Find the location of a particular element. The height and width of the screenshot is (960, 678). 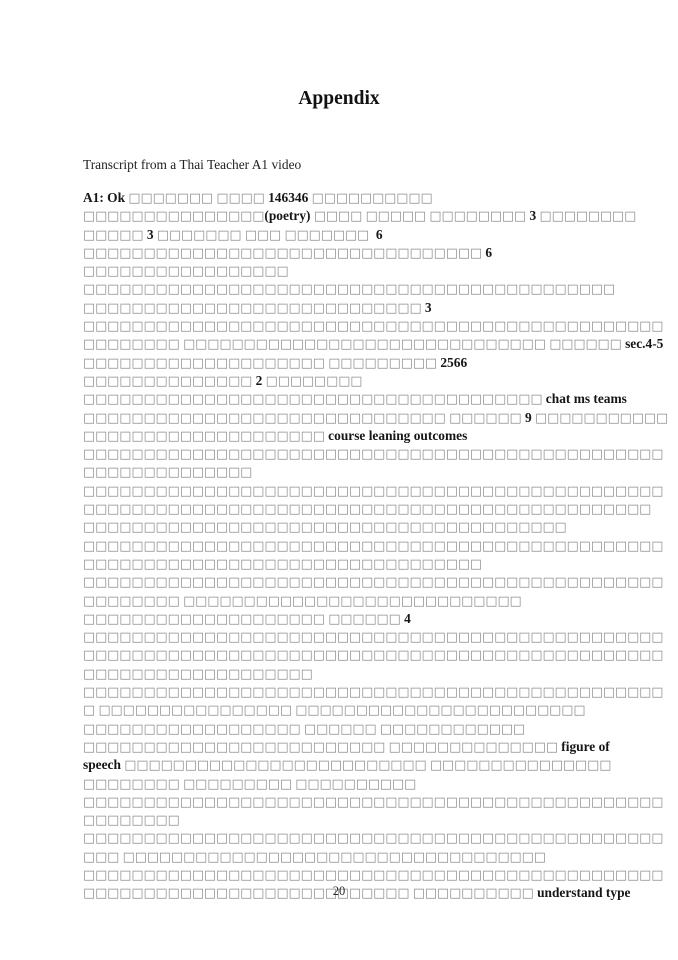

latin-text-run: 2 is located at coordinates (259, 380).